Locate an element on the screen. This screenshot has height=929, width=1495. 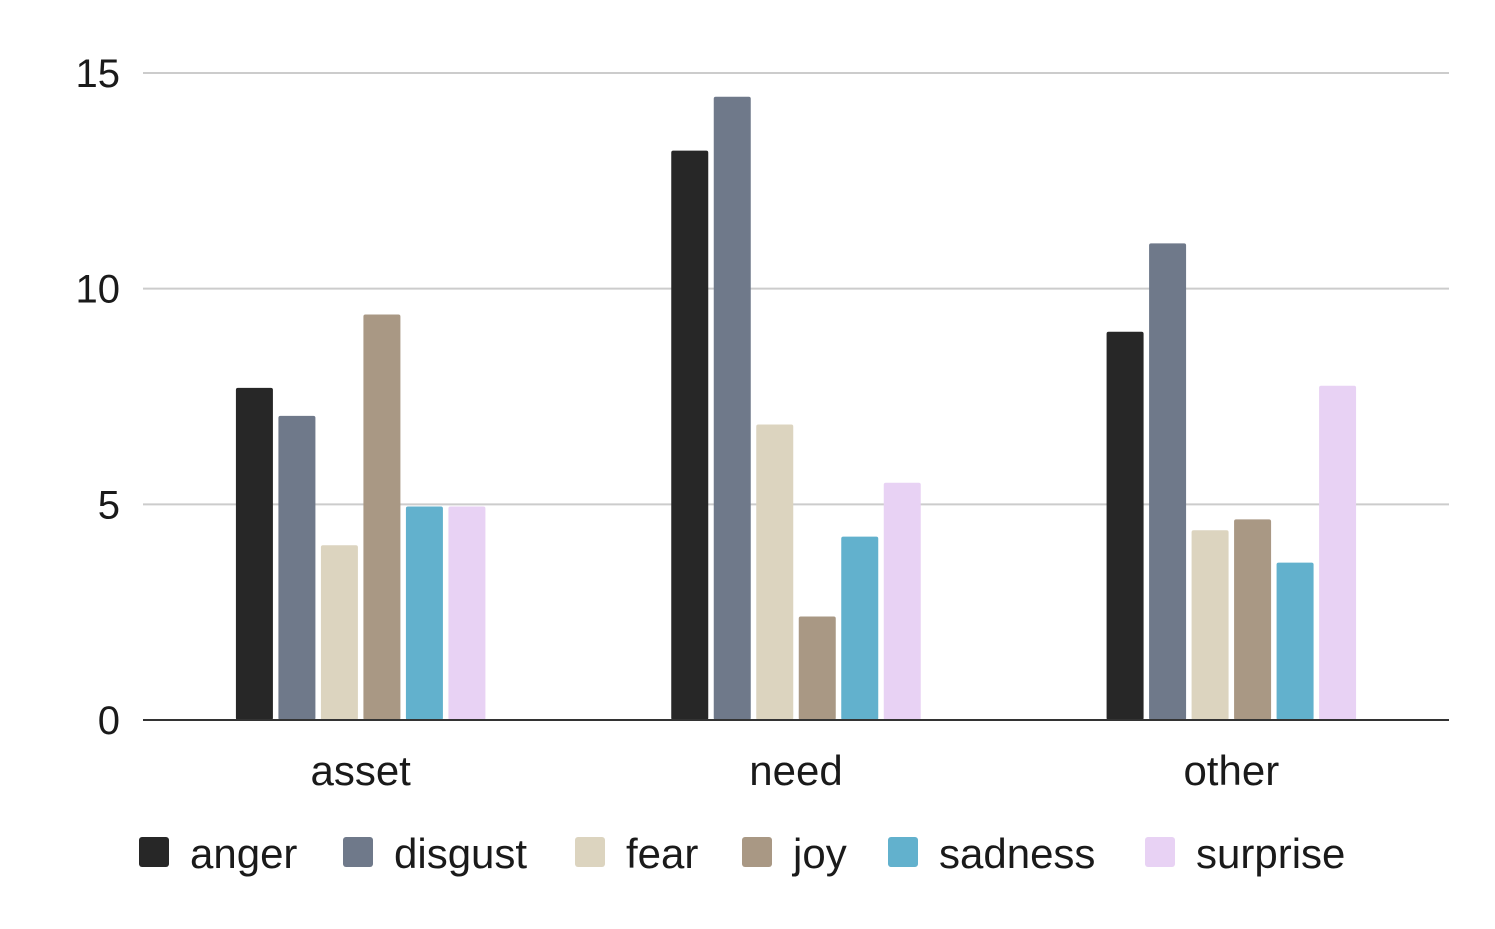
bar-sadness-asset is located at coordinates (424, 613).